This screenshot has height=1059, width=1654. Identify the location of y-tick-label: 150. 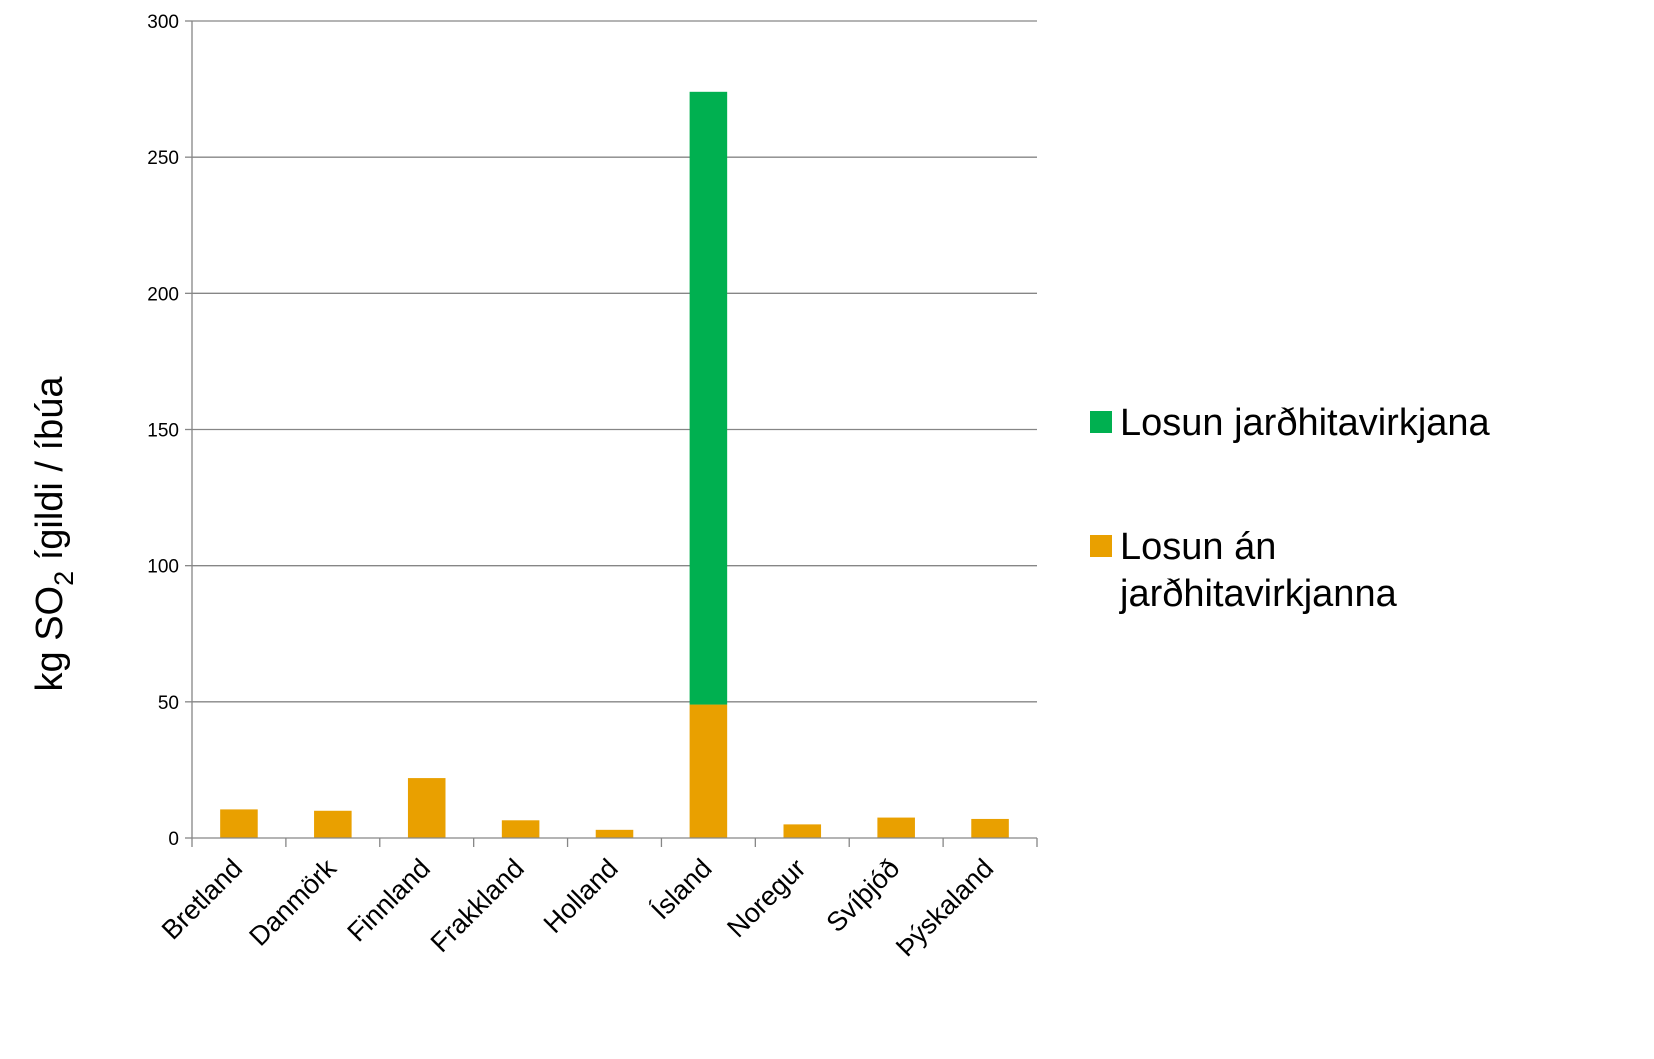
(163, 431).